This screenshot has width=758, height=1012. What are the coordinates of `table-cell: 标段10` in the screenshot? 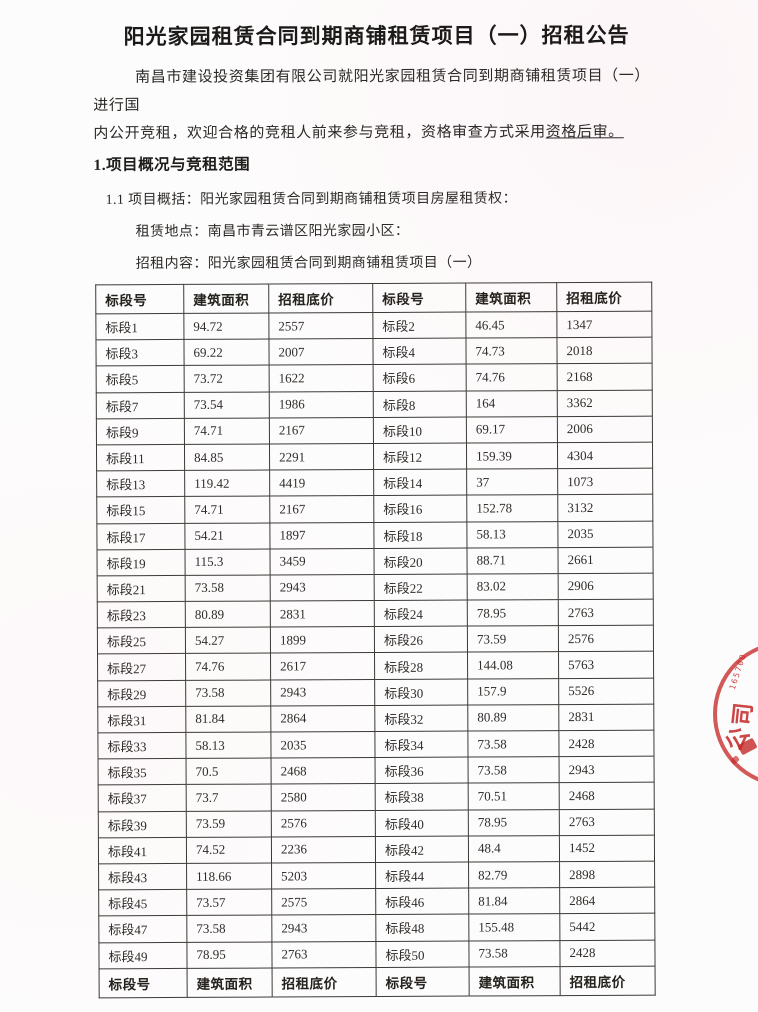 It's located at (420, 430).